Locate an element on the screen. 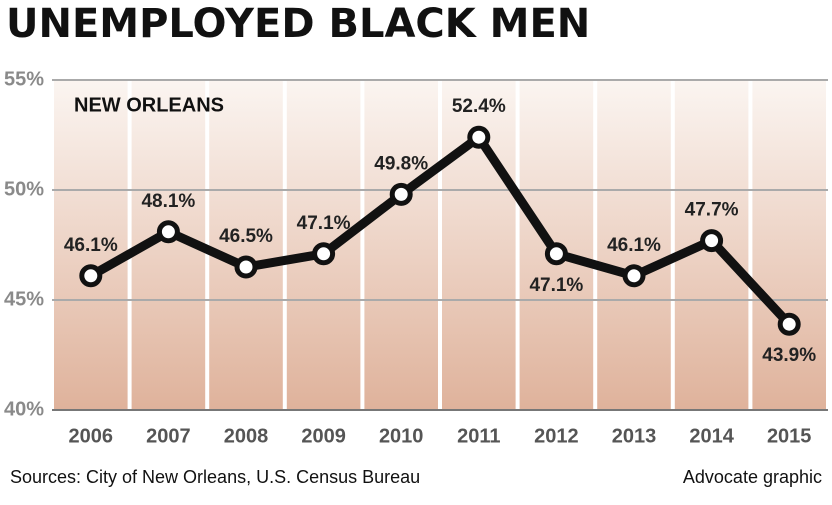  x-tick-label: 2008 is located at coordinates (246, 436).